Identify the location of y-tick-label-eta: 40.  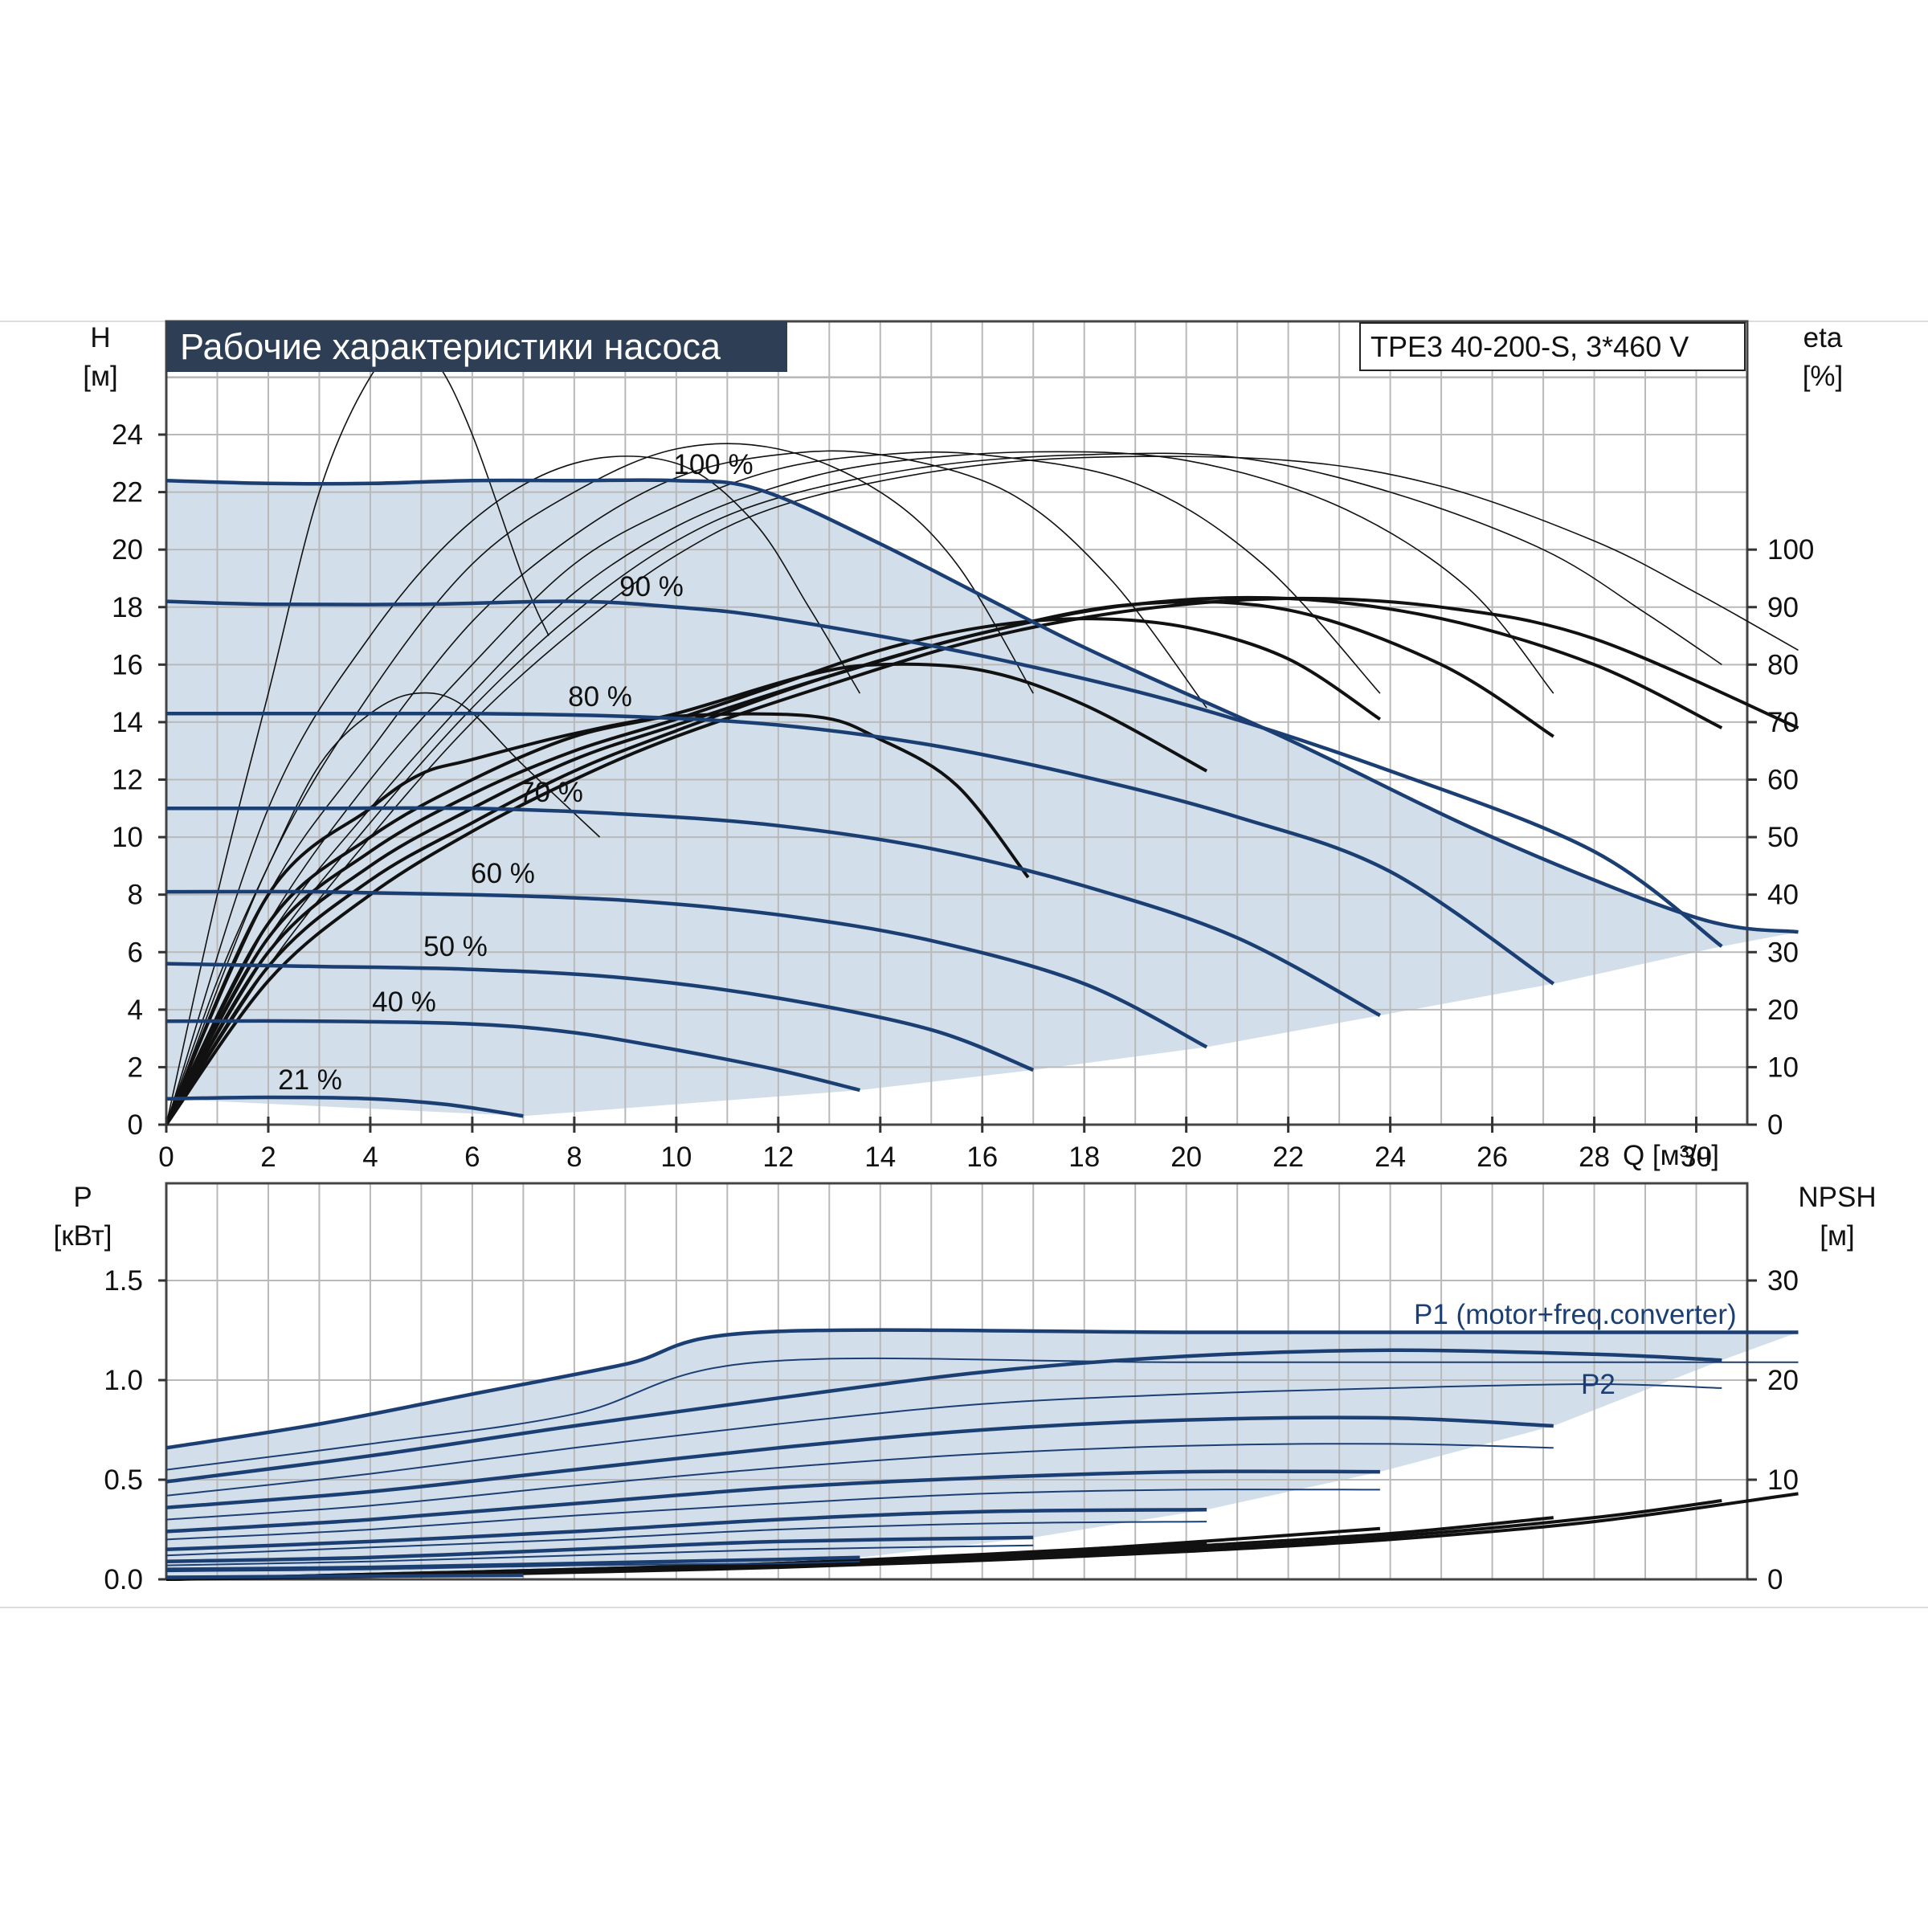
(1783, 896).